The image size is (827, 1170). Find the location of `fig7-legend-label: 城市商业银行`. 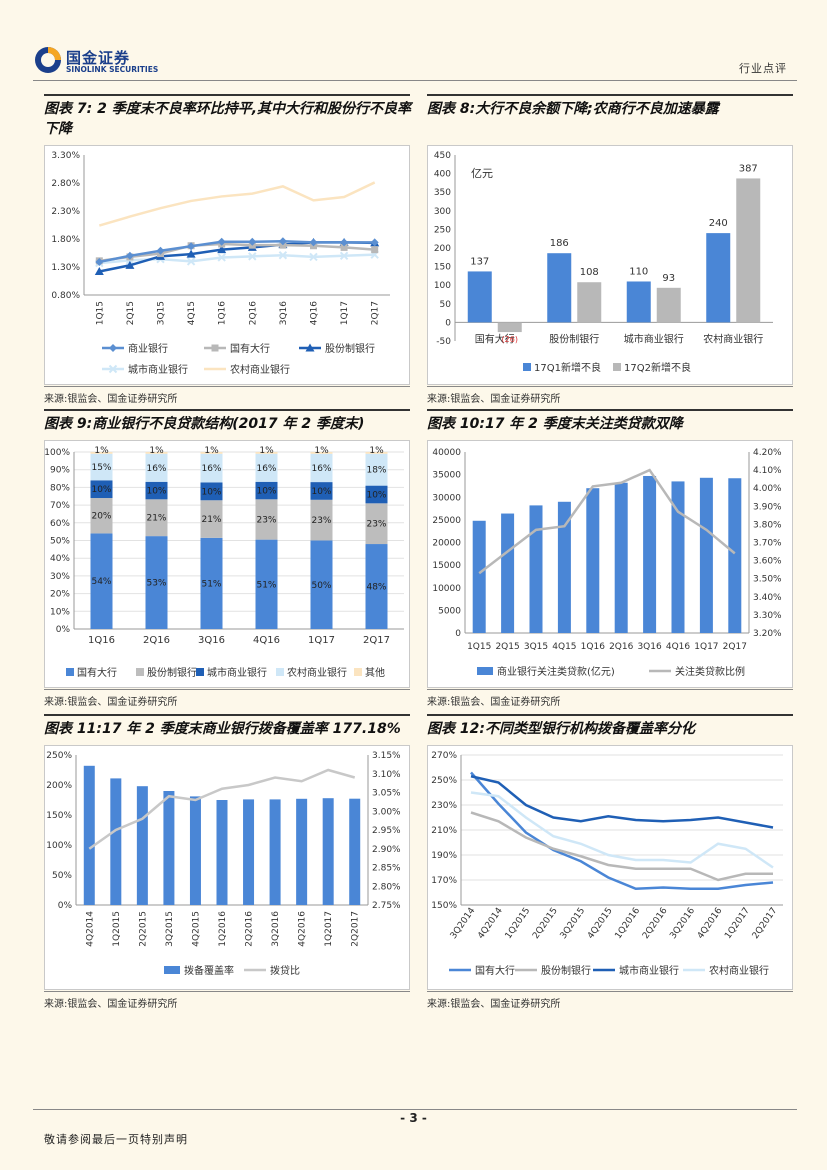

fig7-legend-label: 城市商业银行 is located at coordinates (158, 369).